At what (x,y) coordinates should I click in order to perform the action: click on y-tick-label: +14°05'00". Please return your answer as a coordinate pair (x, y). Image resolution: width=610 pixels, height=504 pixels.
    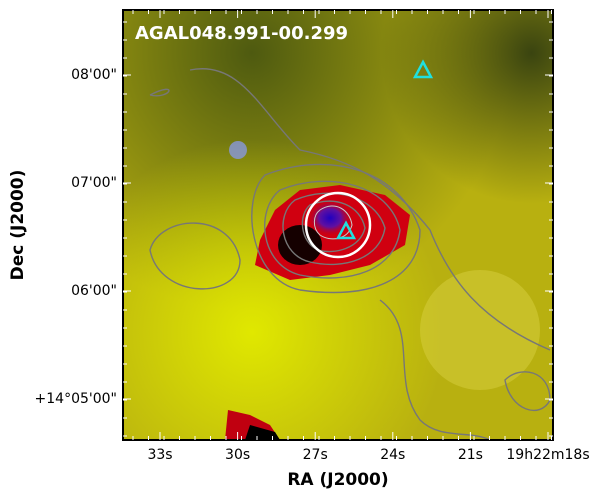
    Looking at the image, I should click on (76, 399).